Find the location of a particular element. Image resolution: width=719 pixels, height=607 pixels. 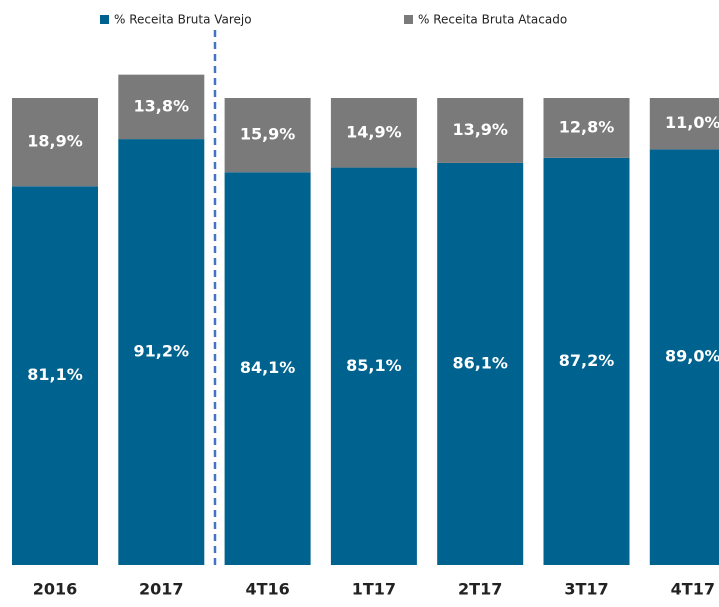

data-label: 81,1% is located at coordinates (55, 374).